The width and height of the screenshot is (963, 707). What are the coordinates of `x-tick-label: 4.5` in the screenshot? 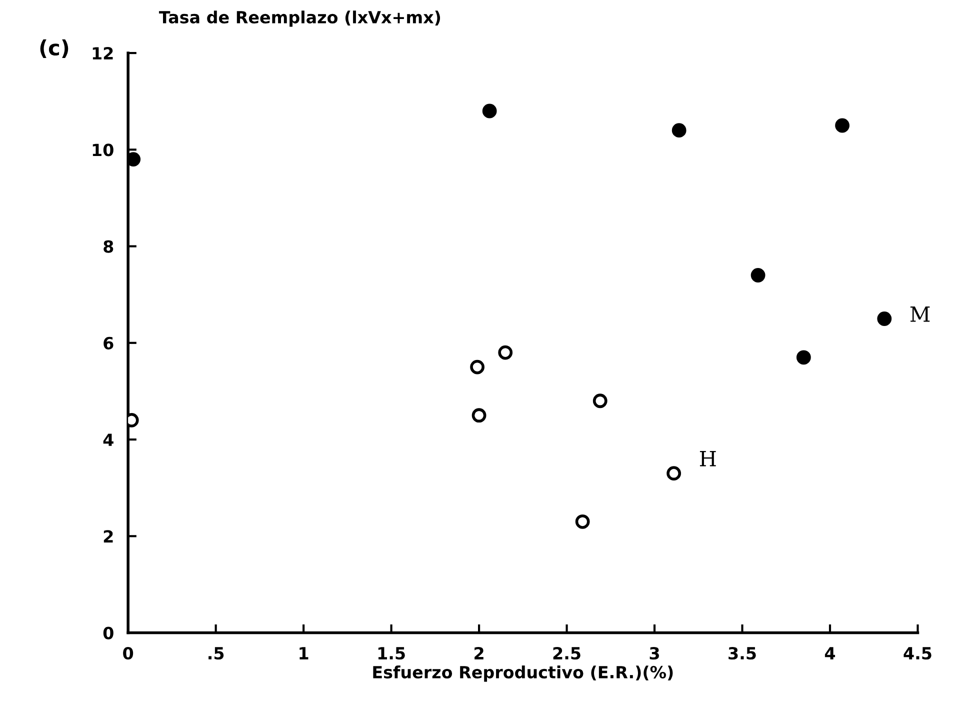 It's located at (918, 653).